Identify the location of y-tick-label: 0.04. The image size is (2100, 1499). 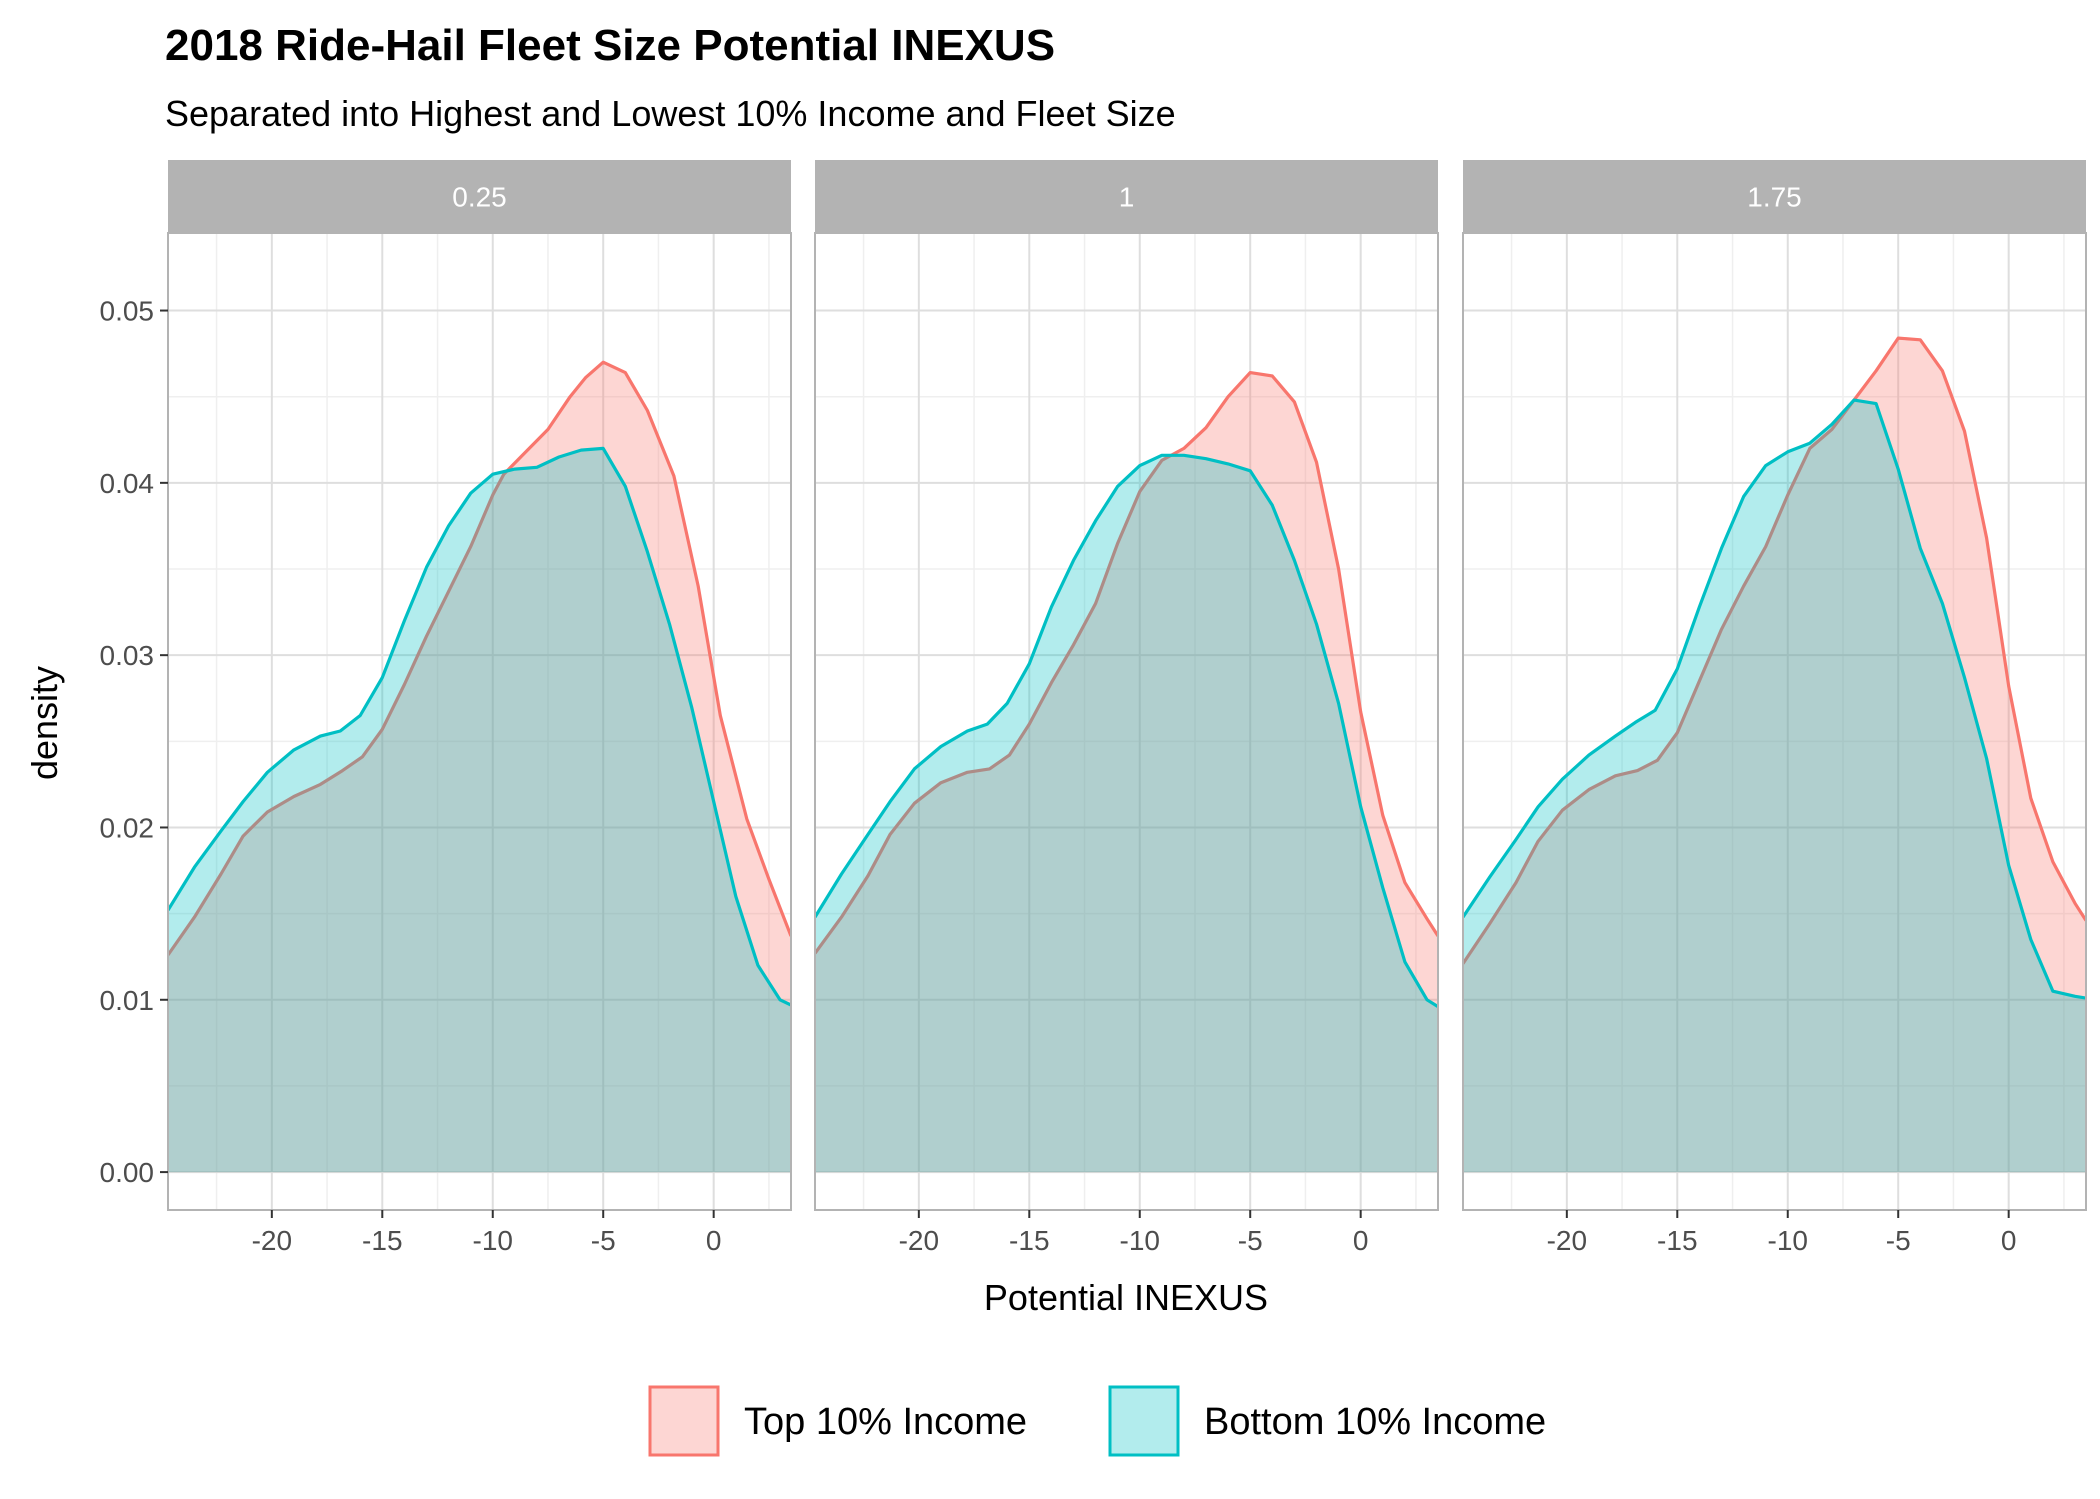
(127, 483).